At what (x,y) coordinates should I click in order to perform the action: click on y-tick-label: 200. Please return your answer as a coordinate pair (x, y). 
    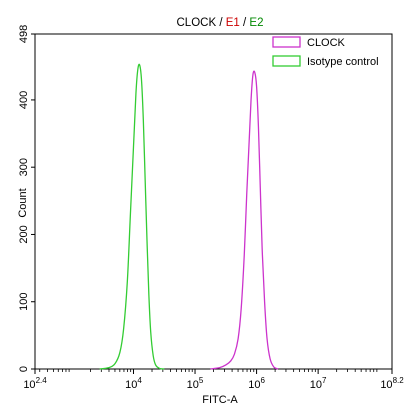
    Looking at the image, I should click on (24, 234).